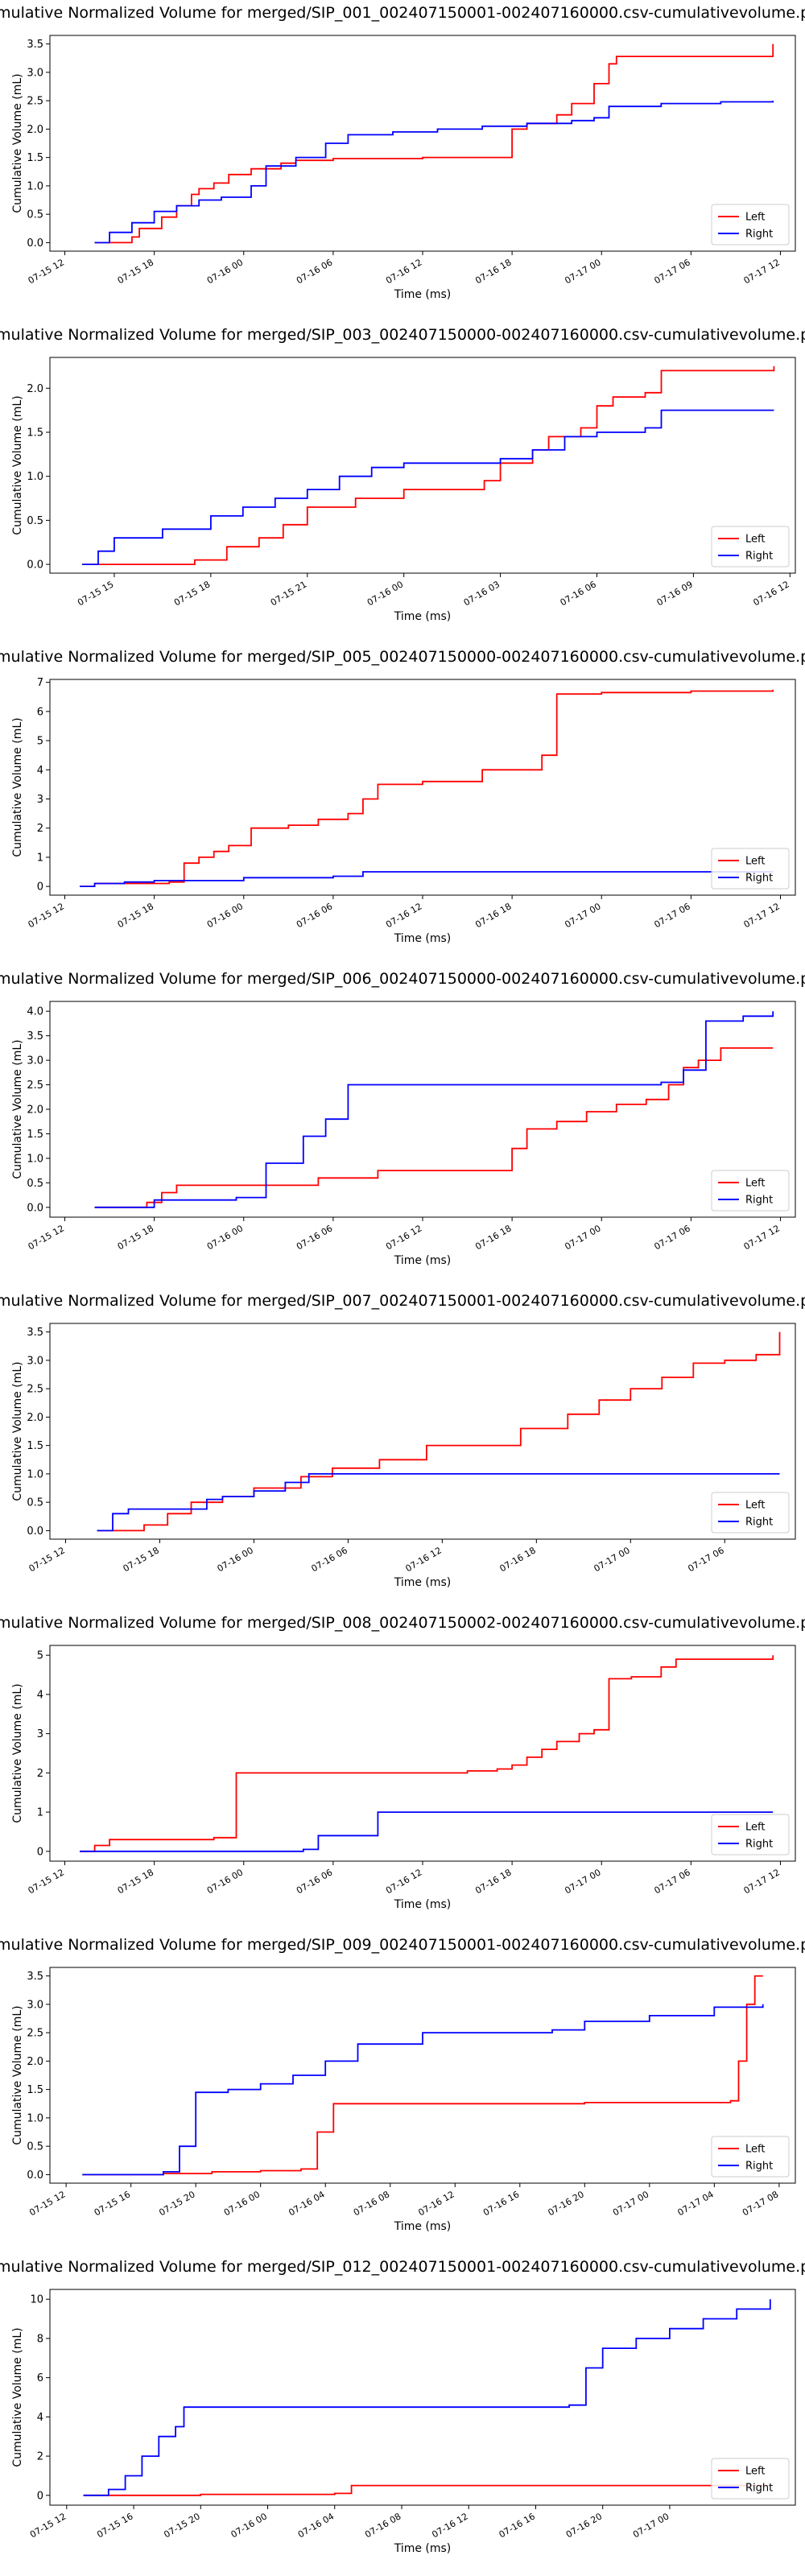 This screenshot has width=805, height=2576. What do you see at coordinates (35, 565) in the screenshot?
I see `y-tick-label: 0.0` at bounding box center [35, 565].